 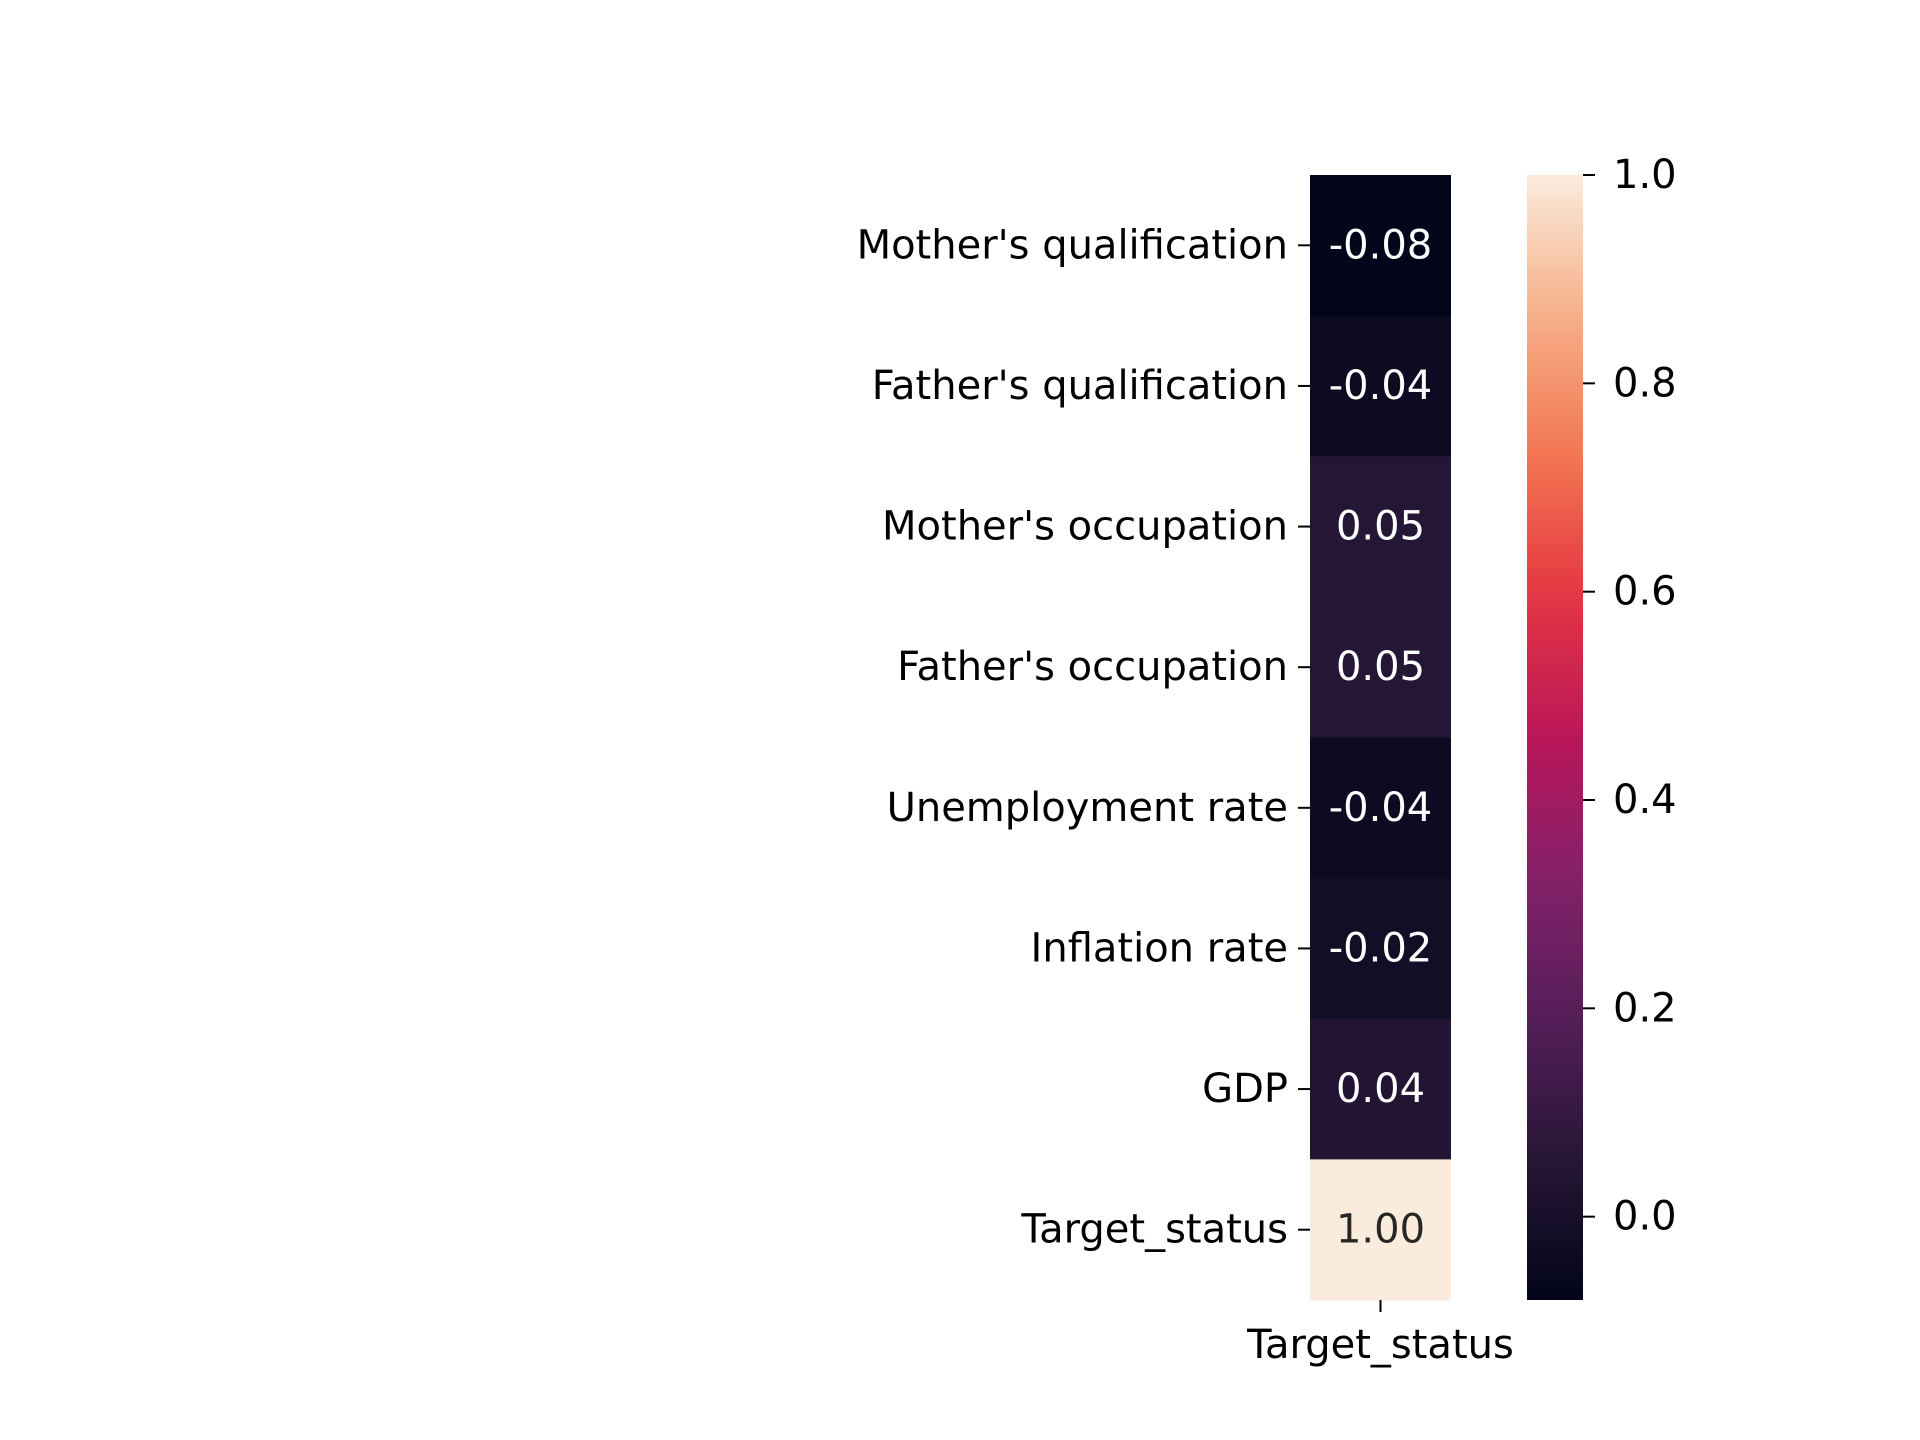 I want to click on heatmap-cells: -0.08 -0.04 0.05 0.05 -0.04 -0.02 0.04 1.00, so click(x=1380, y=738).